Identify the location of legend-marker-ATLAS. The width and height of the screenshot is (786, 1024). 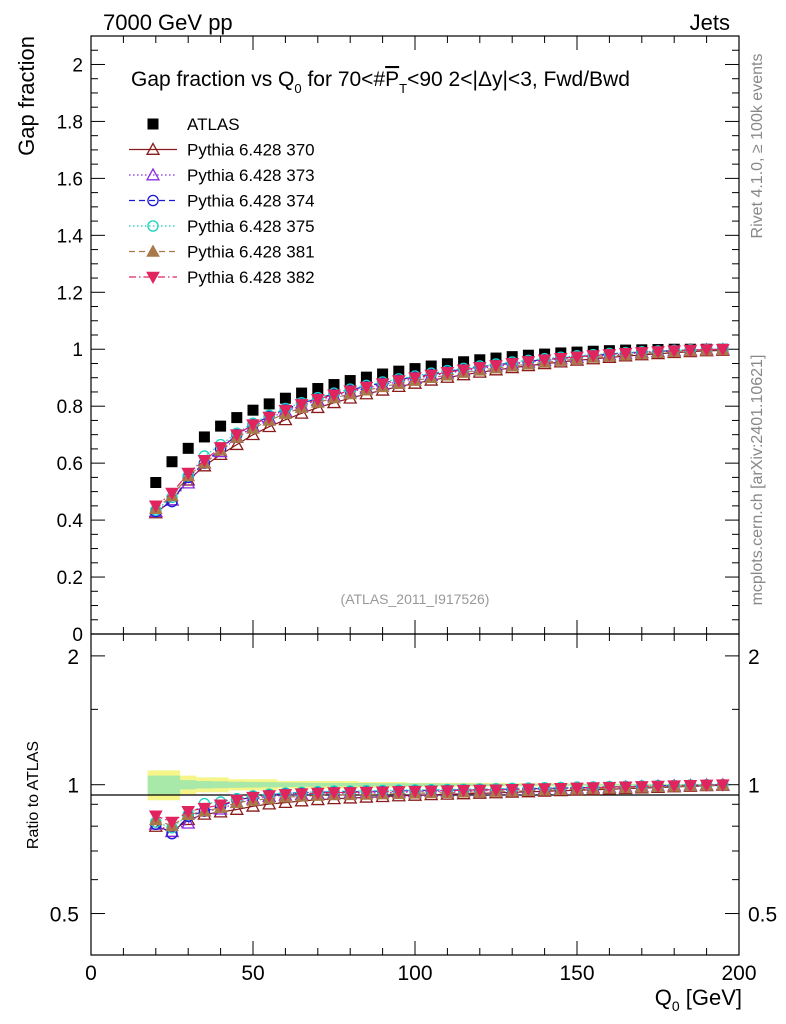
(153, 124).